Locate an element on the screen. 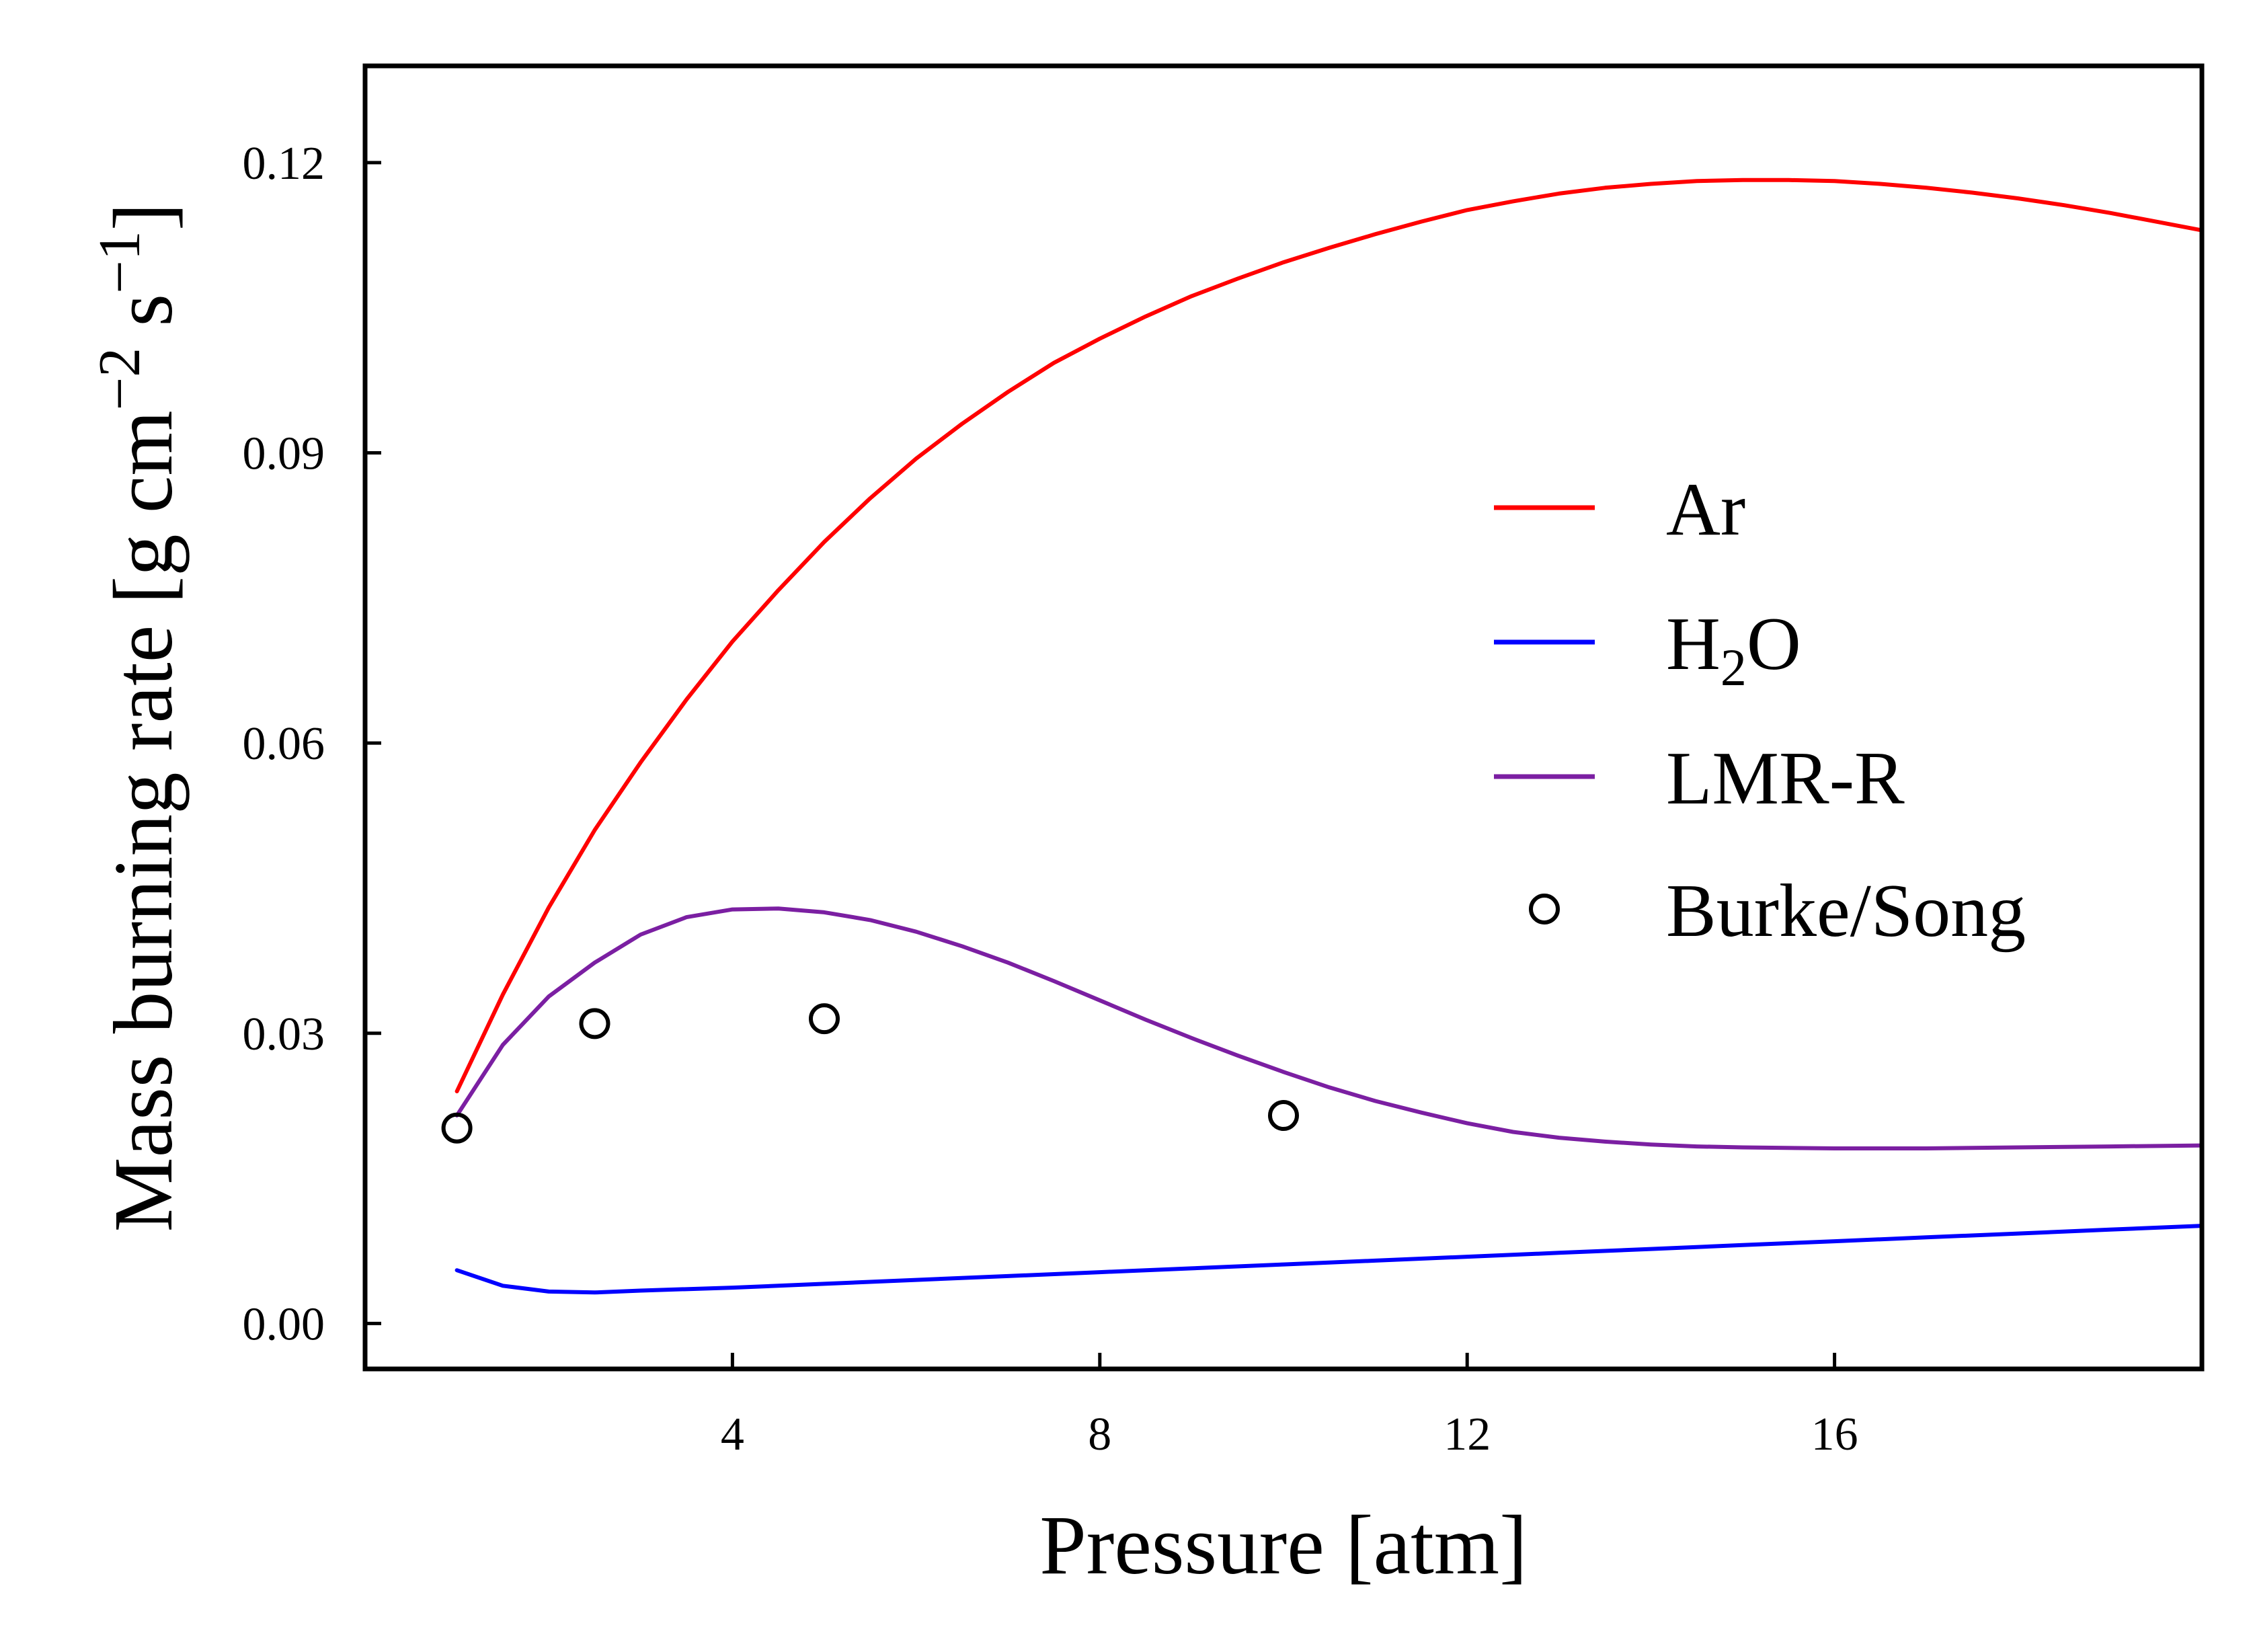 This screenshot has height=1652, width=2253. legend-label-h2o-sub: 2 is located at coordinates (1734, 667).